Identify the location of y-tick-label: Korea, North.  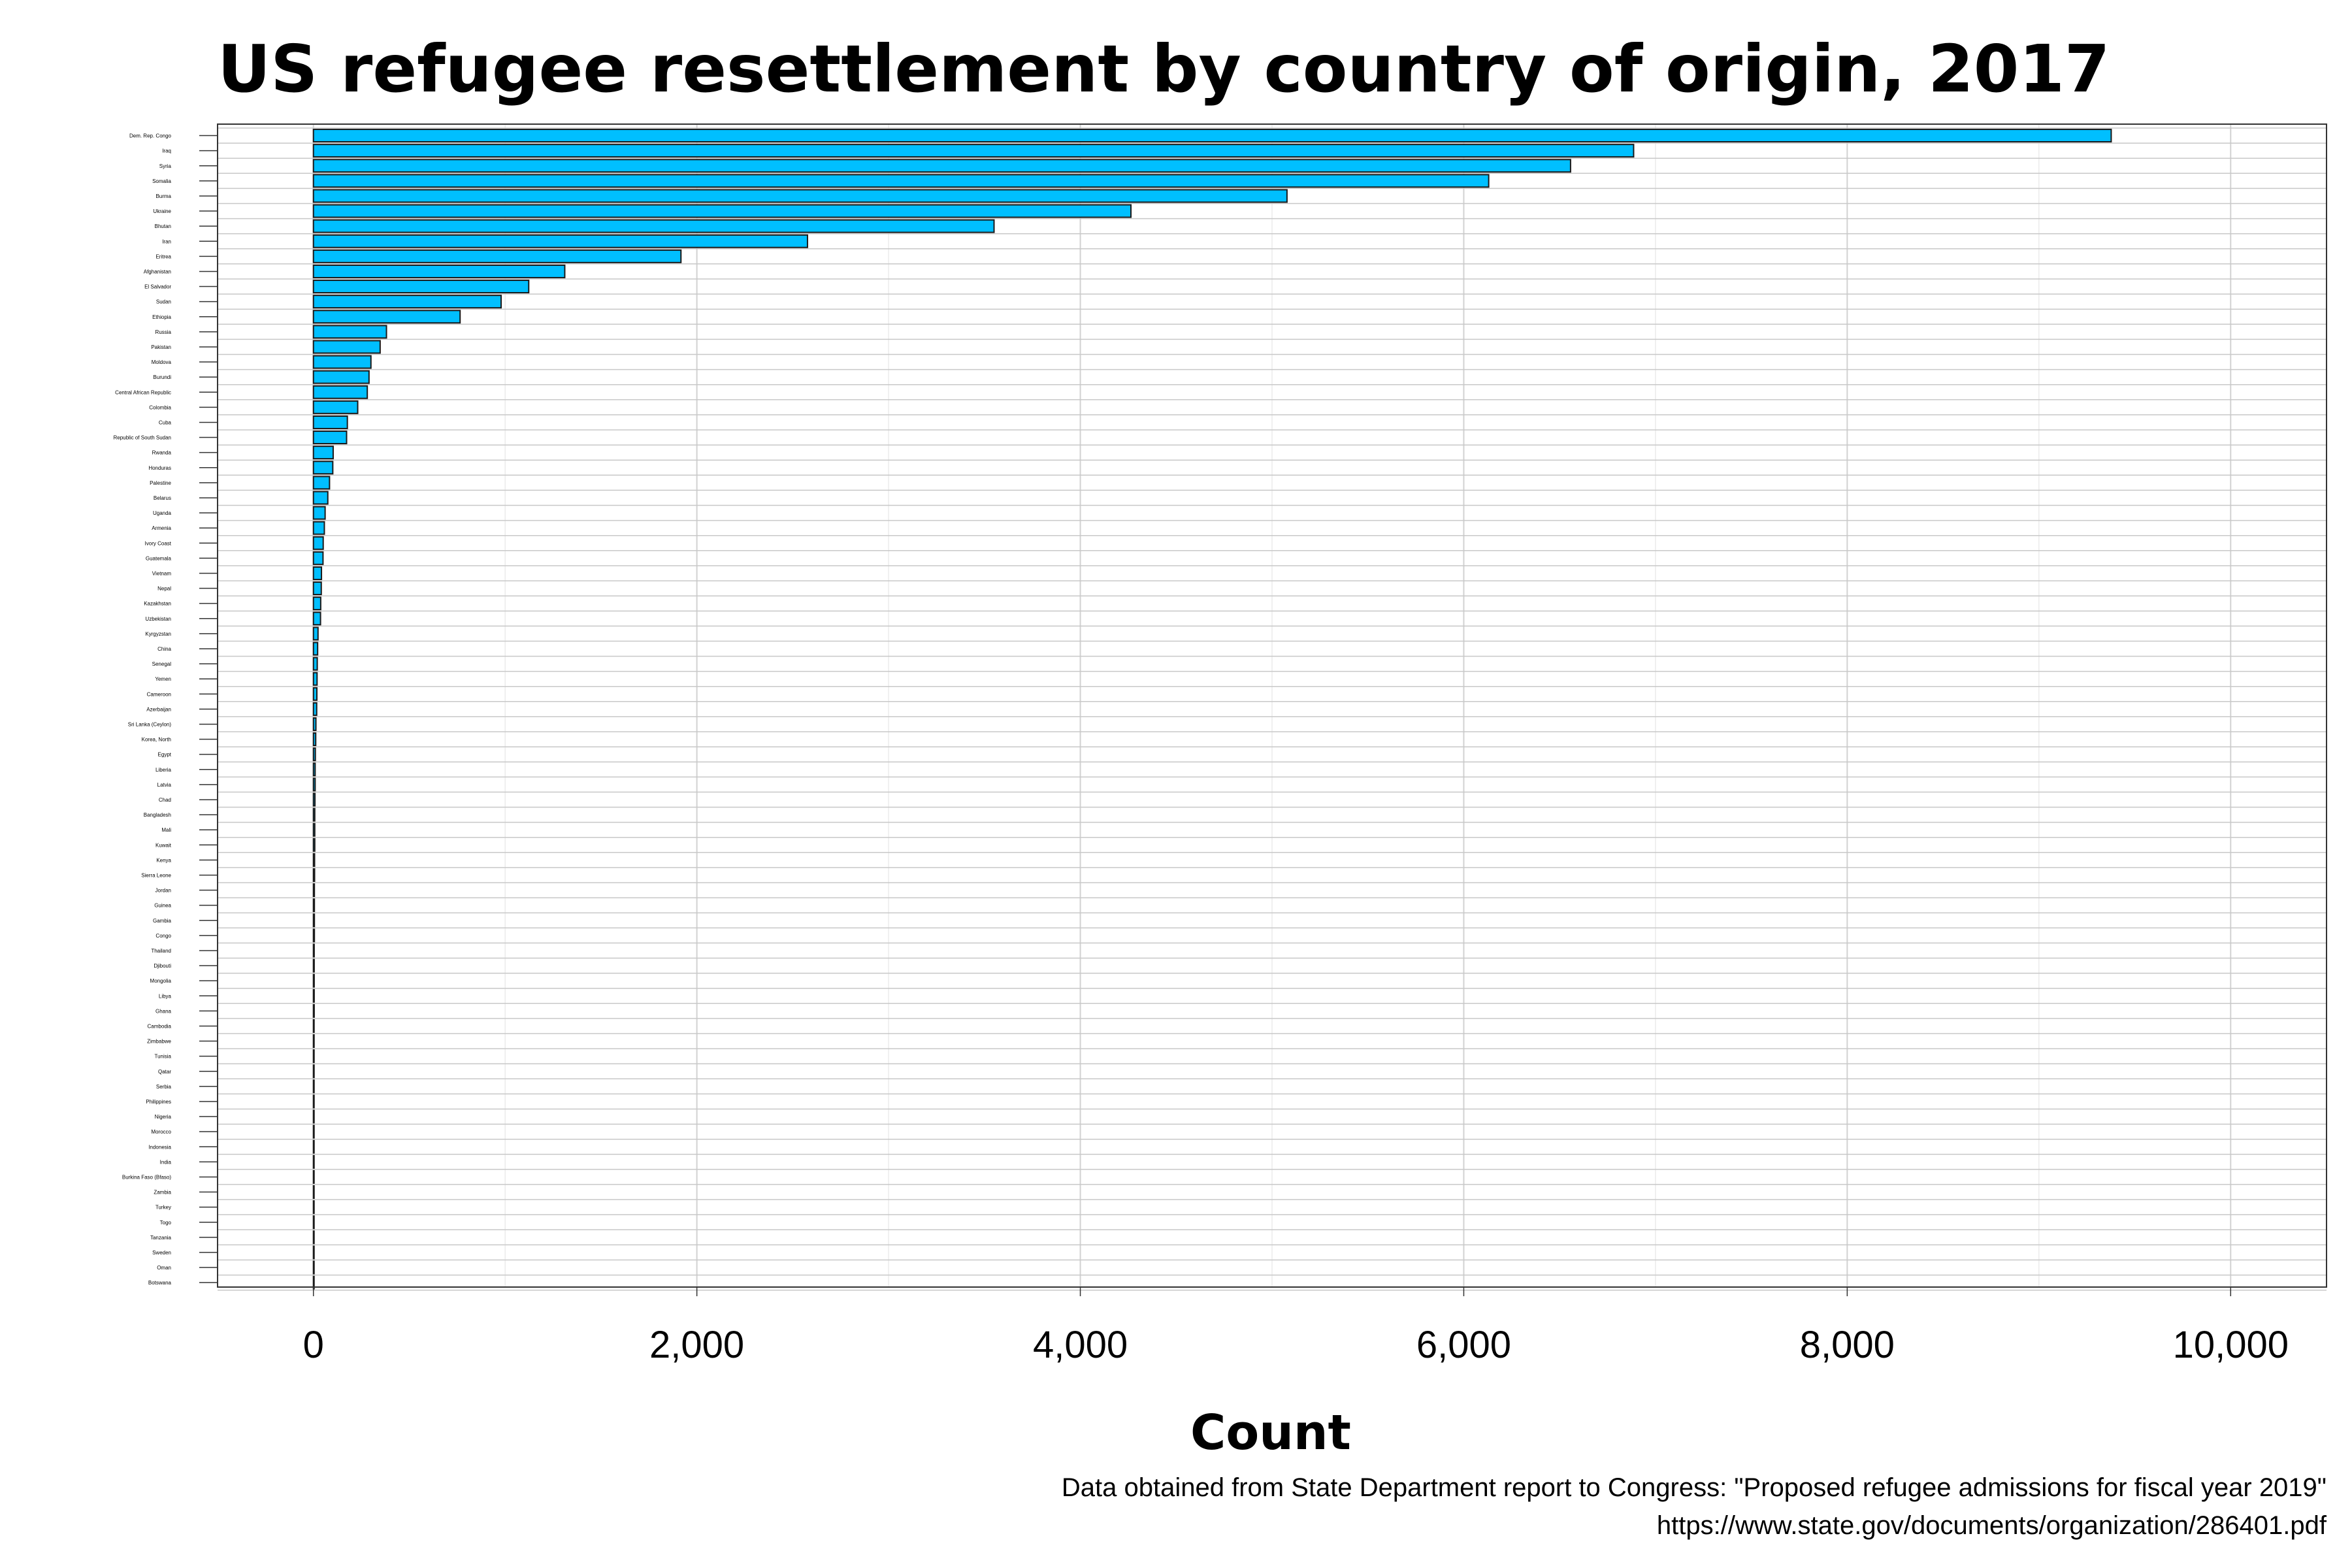
(156, 740).